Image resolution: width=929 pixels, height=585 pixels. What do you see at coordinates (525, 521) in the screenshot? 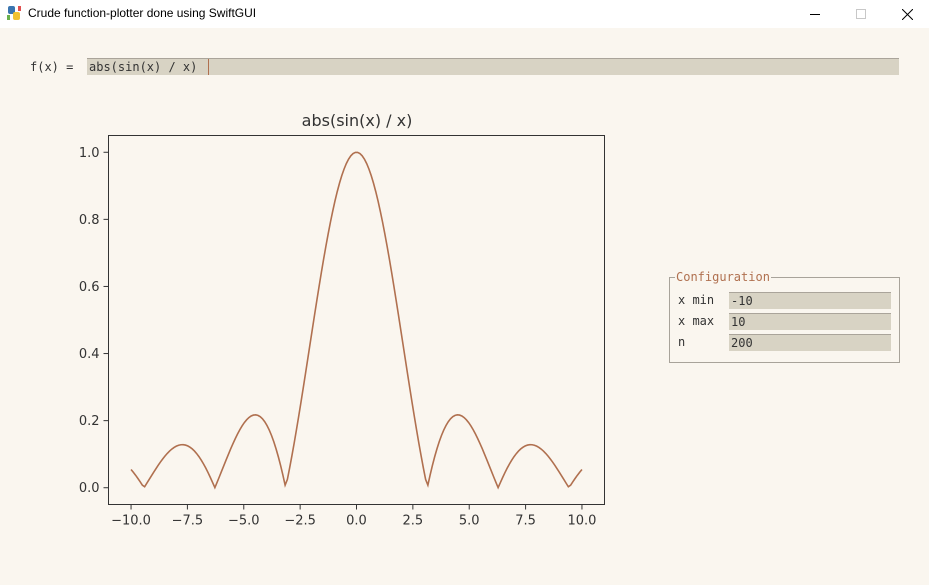
I see `x-tick-label: 7.5` at bounding box center [525, 521].